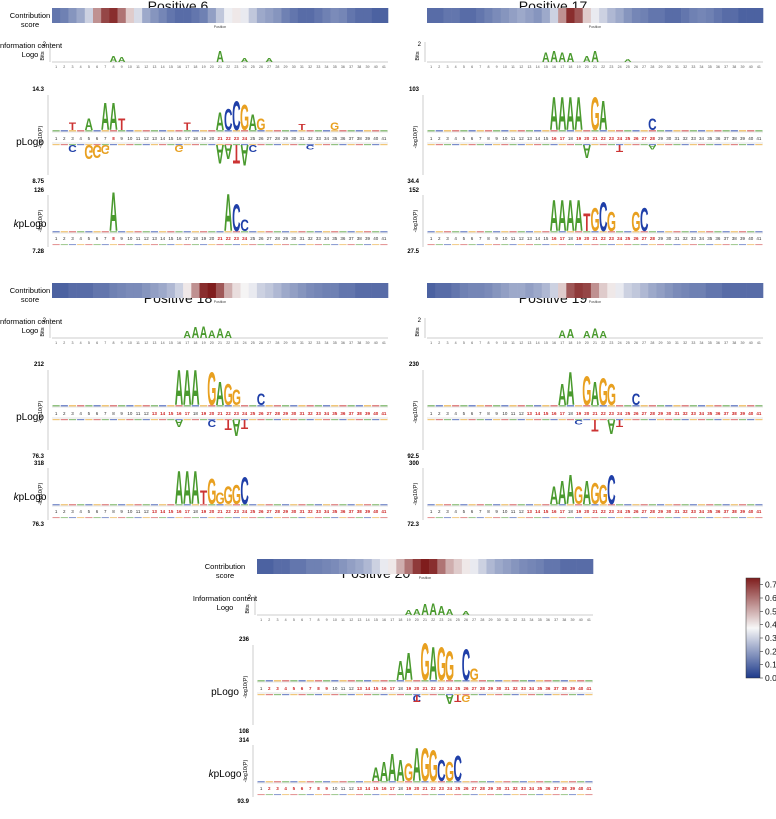  Describe the element at coordinates (751, 138) in the screenshot. I see `plogo-tick-label: 40` at that location.